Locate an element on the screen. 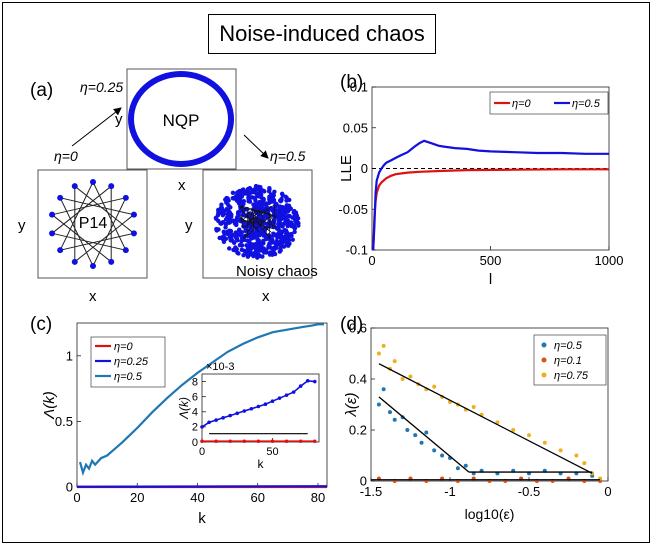 The width and height of the screenshot is (654, 547). p14-box is located at coordinates (92, 224).